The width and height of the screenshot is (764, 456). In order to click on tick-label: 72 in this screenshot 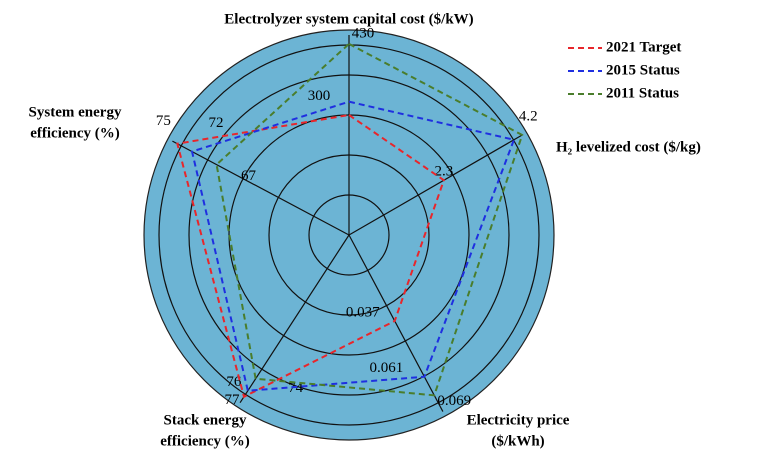, I will do `click(216, 123)`.